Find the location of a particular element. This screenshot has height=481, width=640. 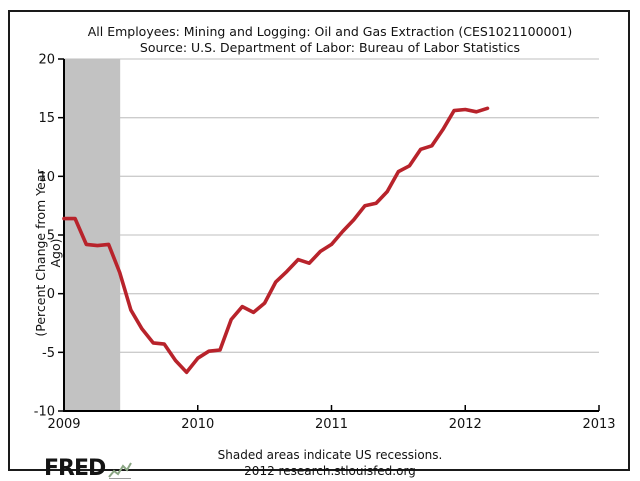

x-tick-label: 2011 is located at coordinates (331, 424).